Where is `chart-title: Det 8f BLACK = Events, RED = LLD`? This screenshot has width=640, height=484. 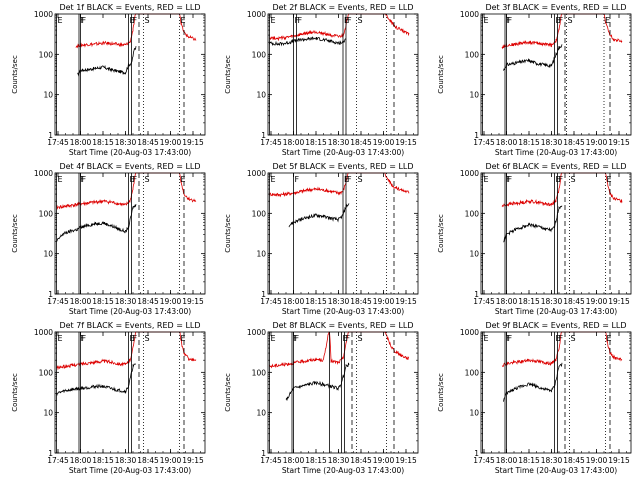 chart-title: Det 8f BLACK = Events, RED = LLD is located at coordinates (342, 325).